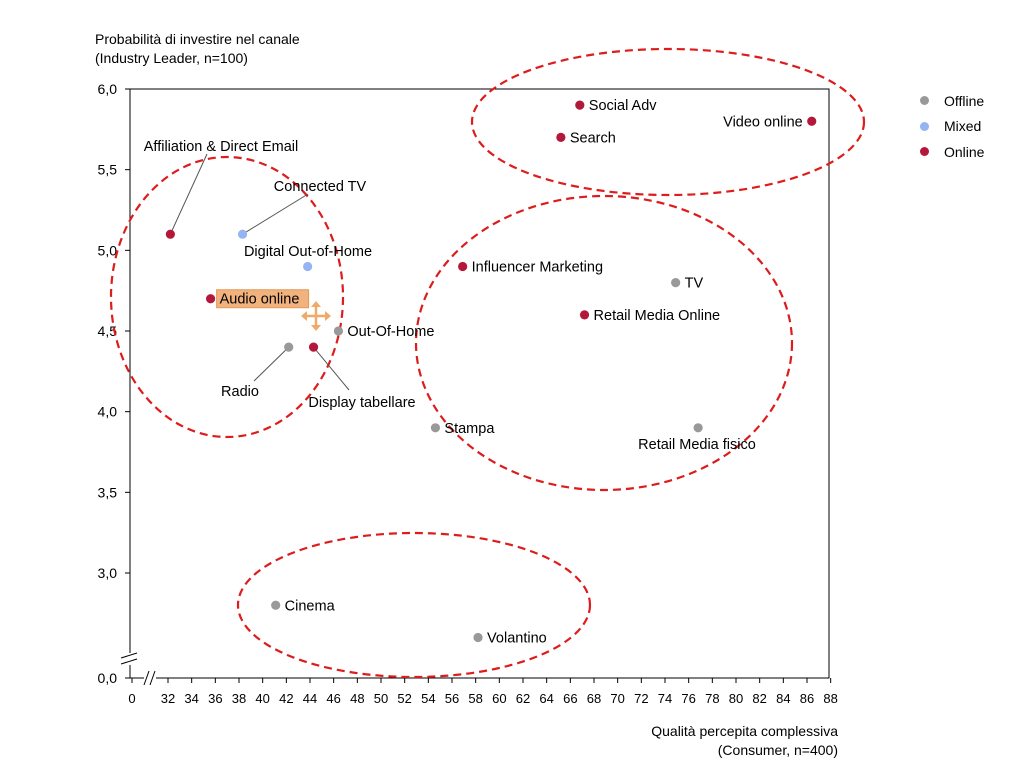  I want to click on legend-marker-online, so click(924, 152).